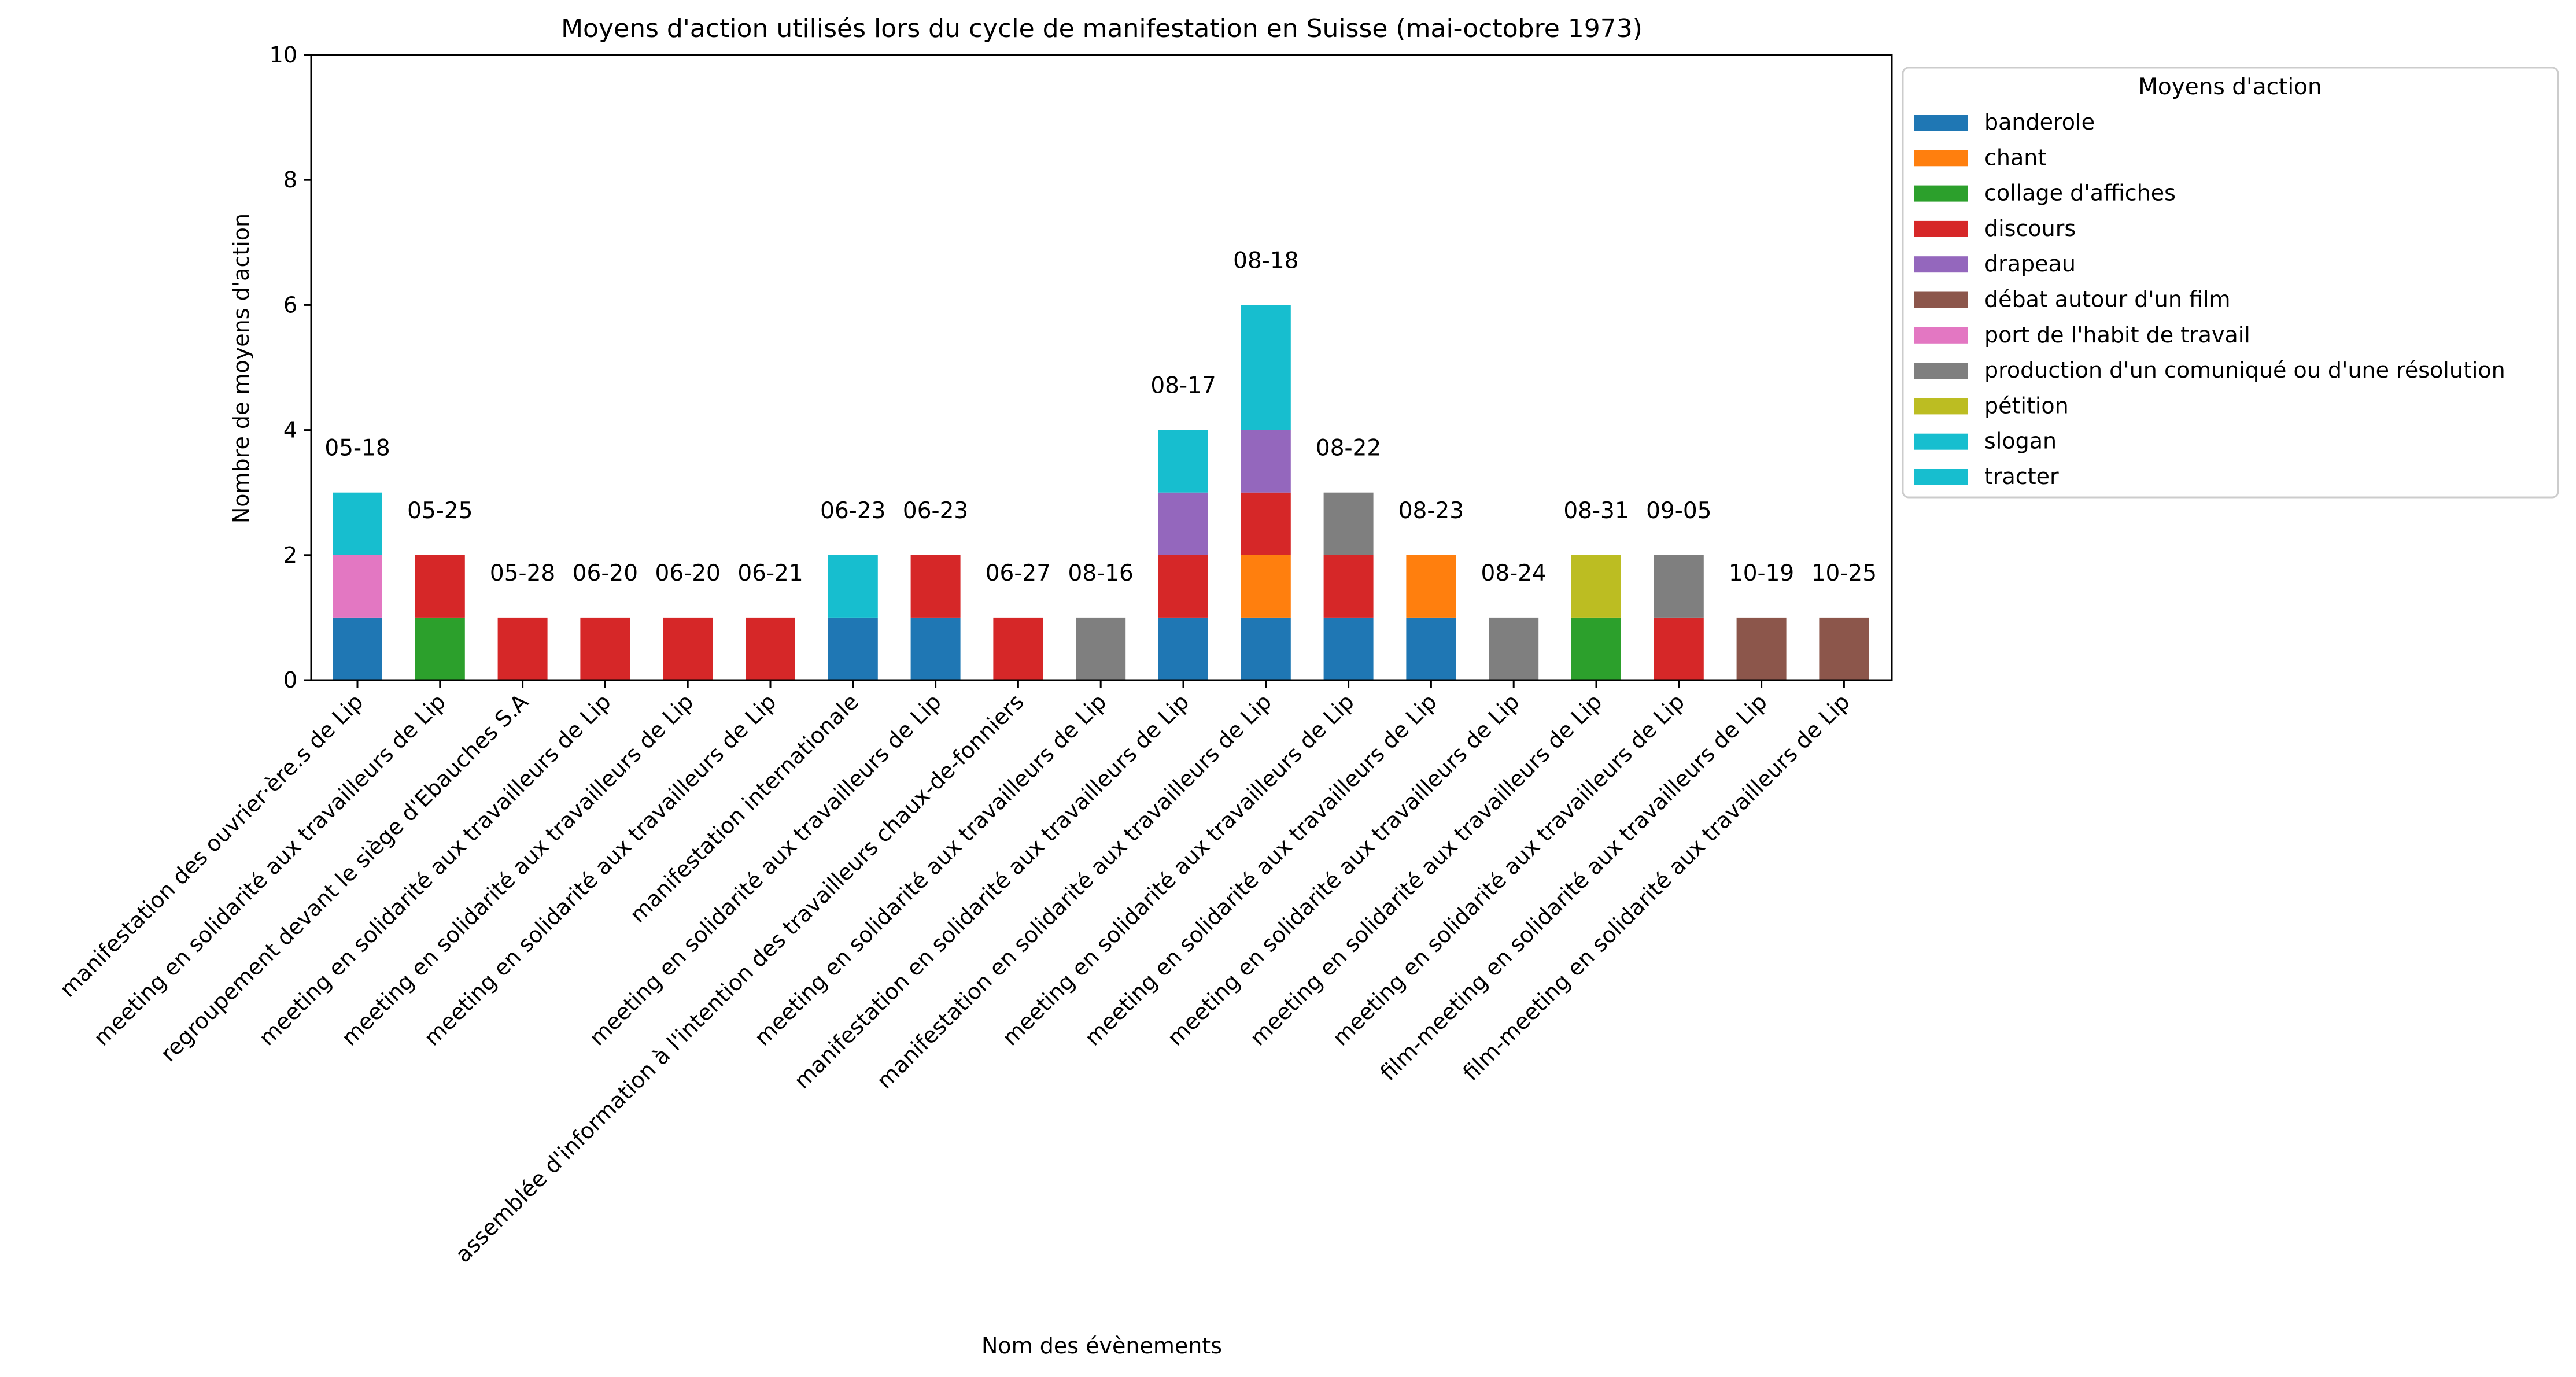 Image resolution: width=2576 pixels, height=1377 pixels. I want to click on bar-date-label: 08-31, so click(1596, 511).